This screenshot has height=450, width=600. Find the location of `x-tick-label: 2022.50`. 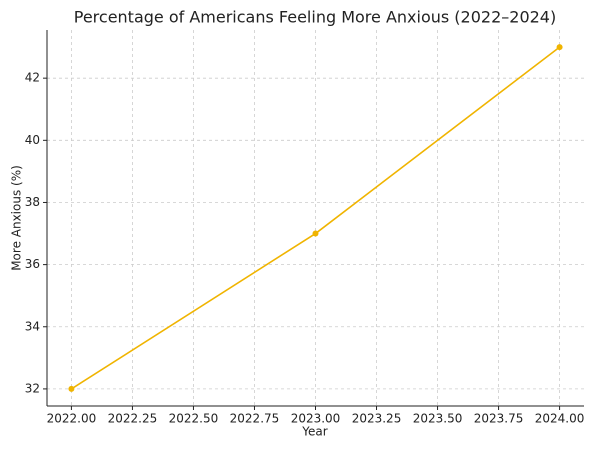

x-tick-label: 2022.50 is located at coordinates (194, 419).